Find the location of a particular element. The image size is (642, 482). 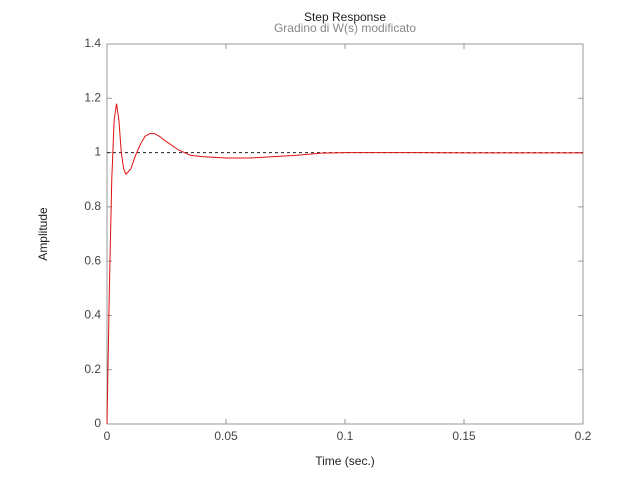

x-tick-label: 0 is located at coordinates (107, 436).